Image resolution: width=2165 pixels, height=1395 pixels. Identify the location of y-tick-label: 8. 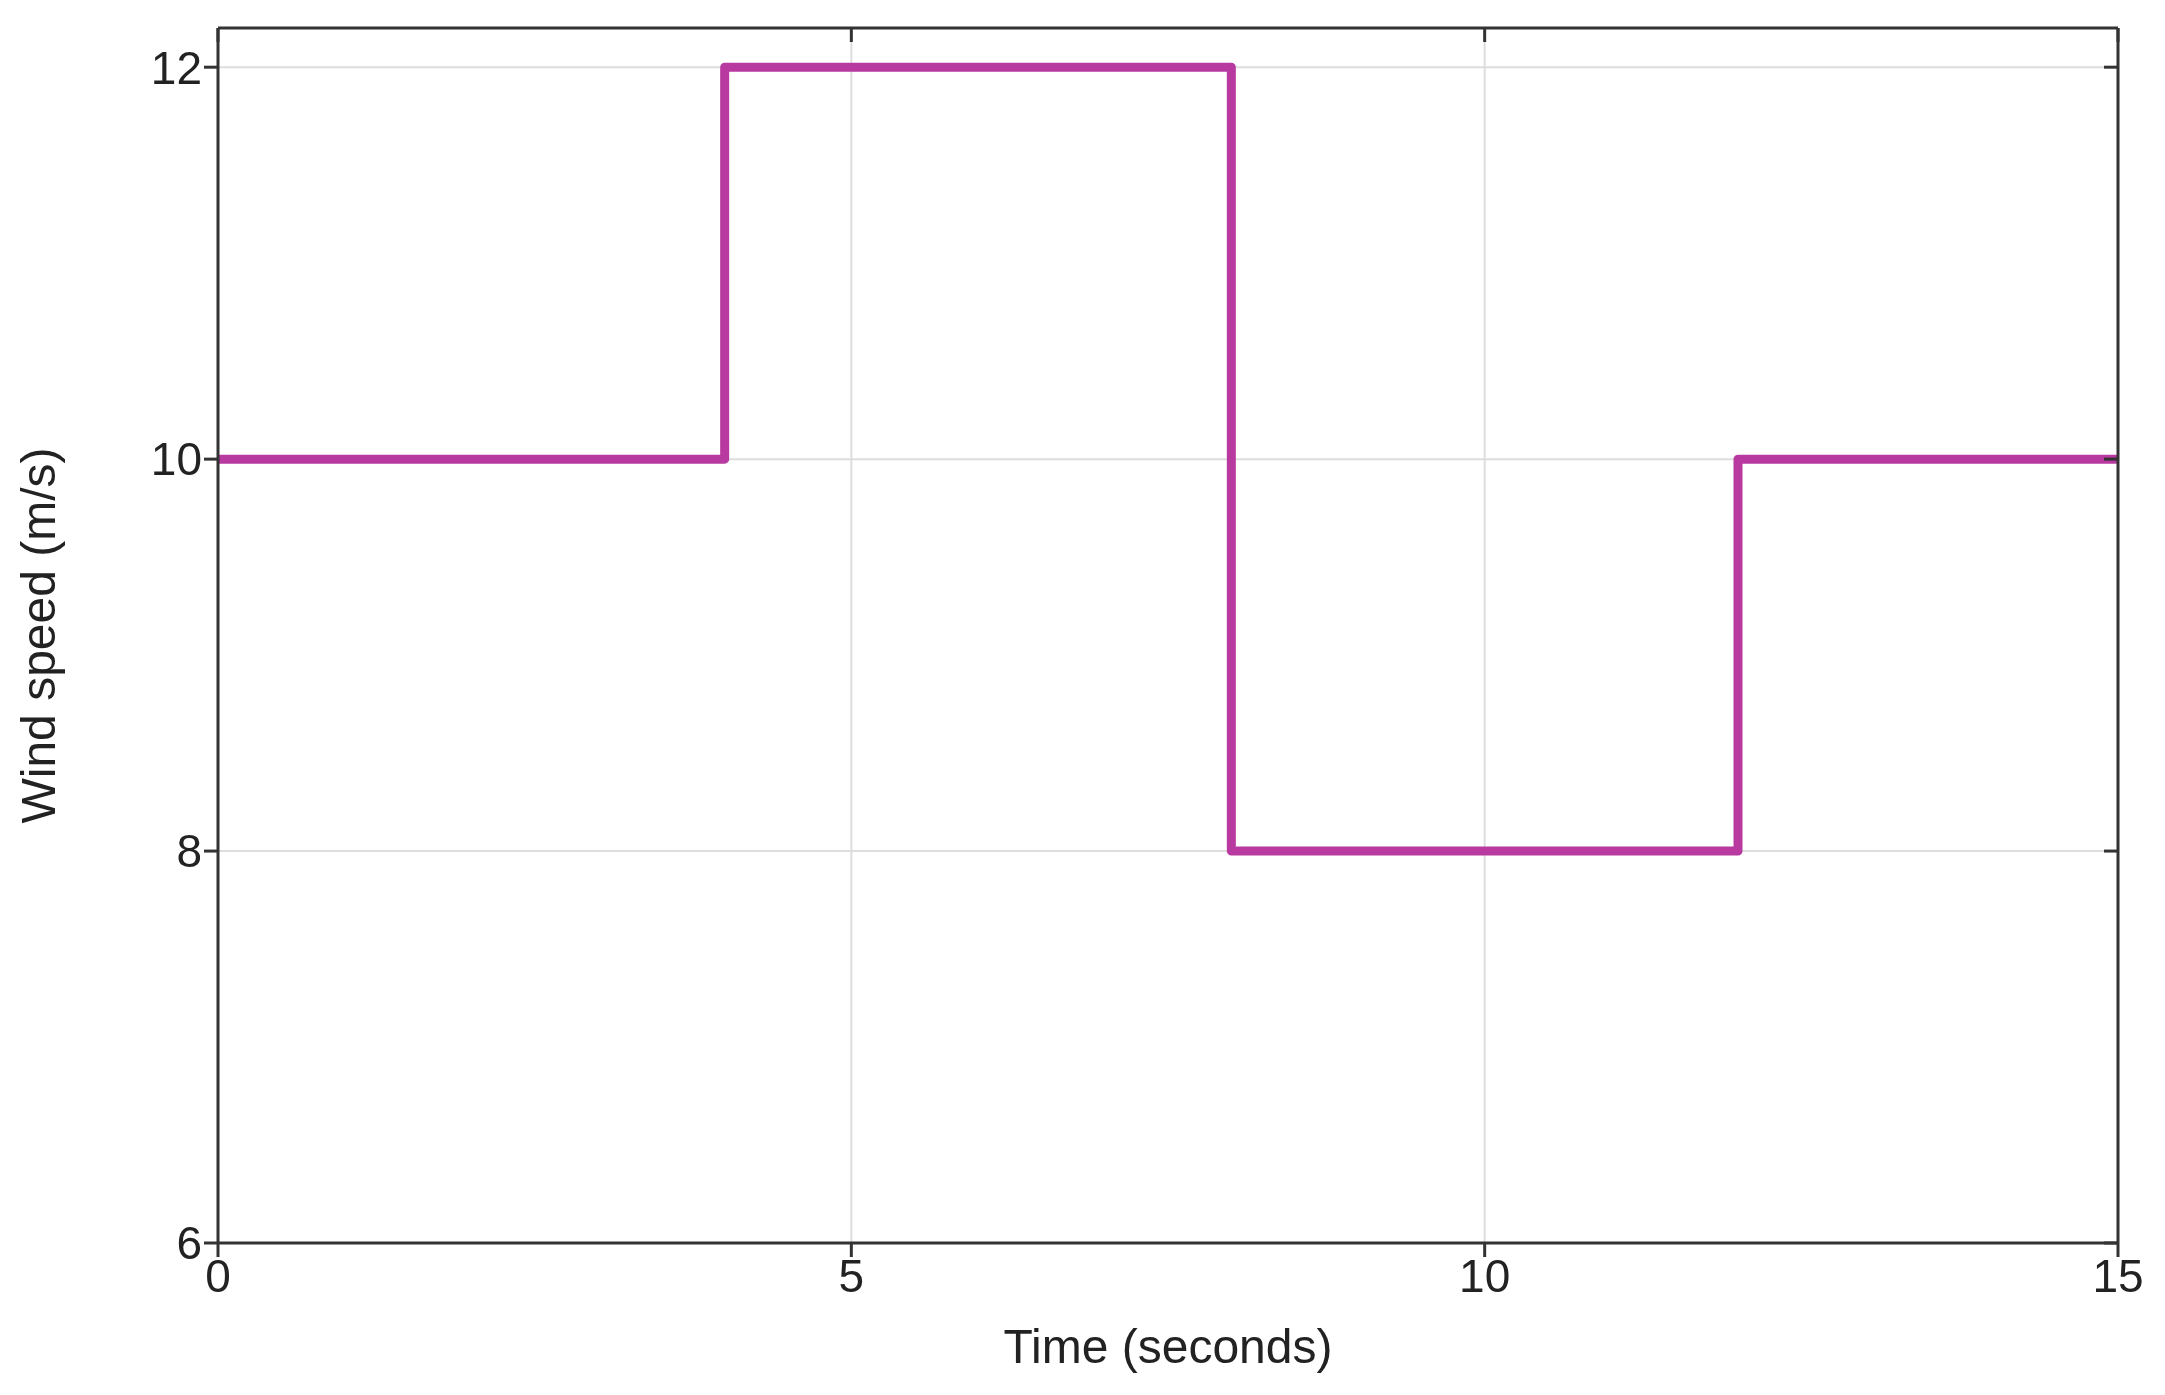
(189, 851).